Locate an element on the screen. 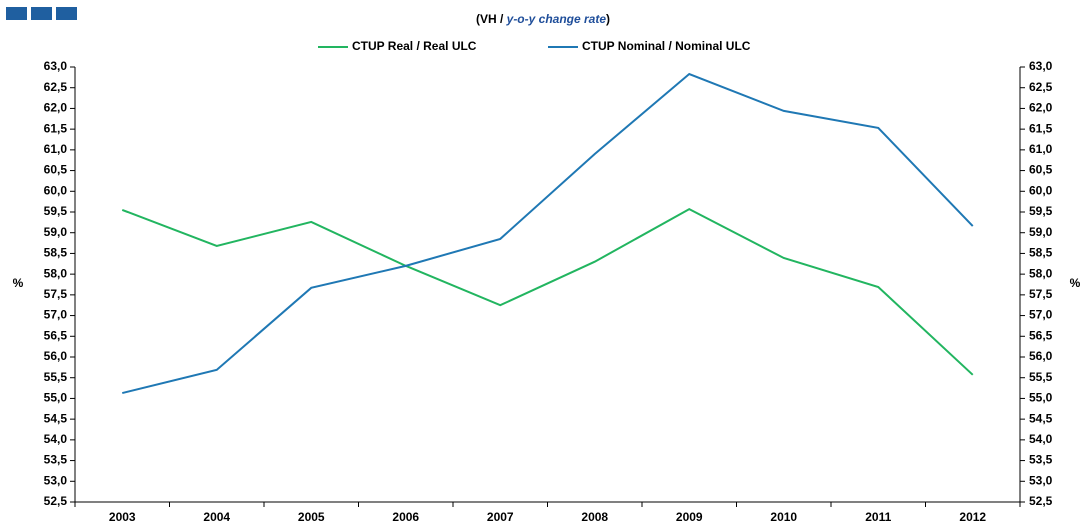 This screenshot has height=529, width=1085. y-tick-label: 60,5 is located at coordinates (56, 170).